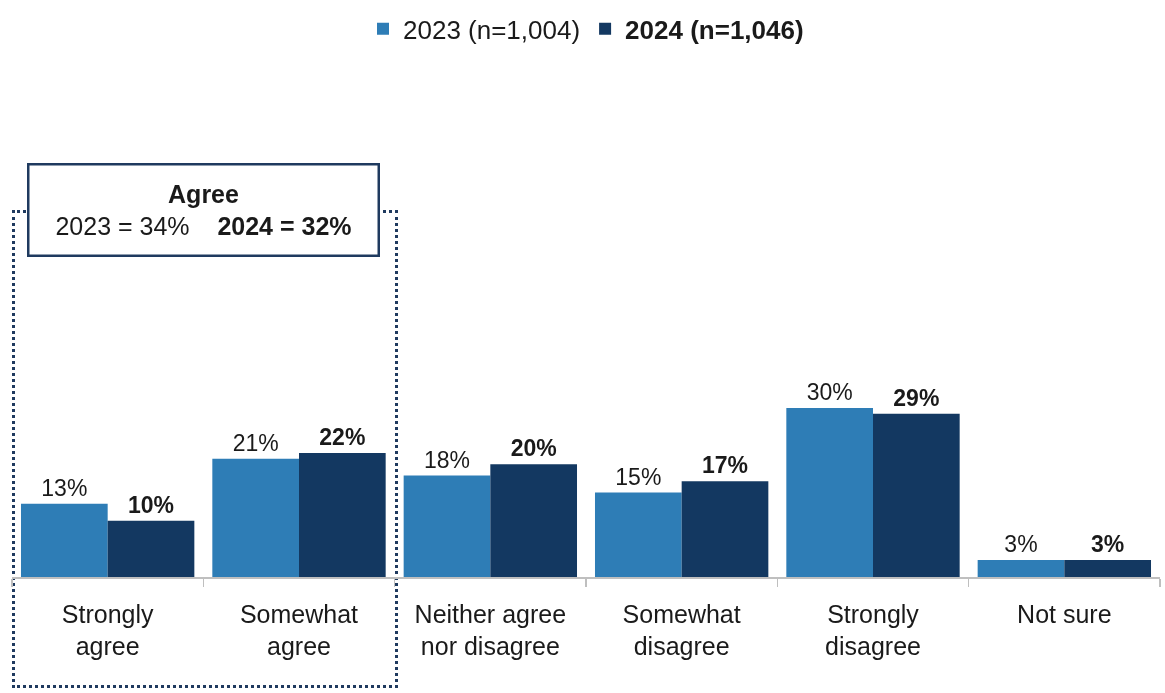 The height and width of the screenshot is (693, 1165). What do you see at coordinates (447, 459) in the screenshot?
I see `data-label: 18%` at bounding box center [447, 459].